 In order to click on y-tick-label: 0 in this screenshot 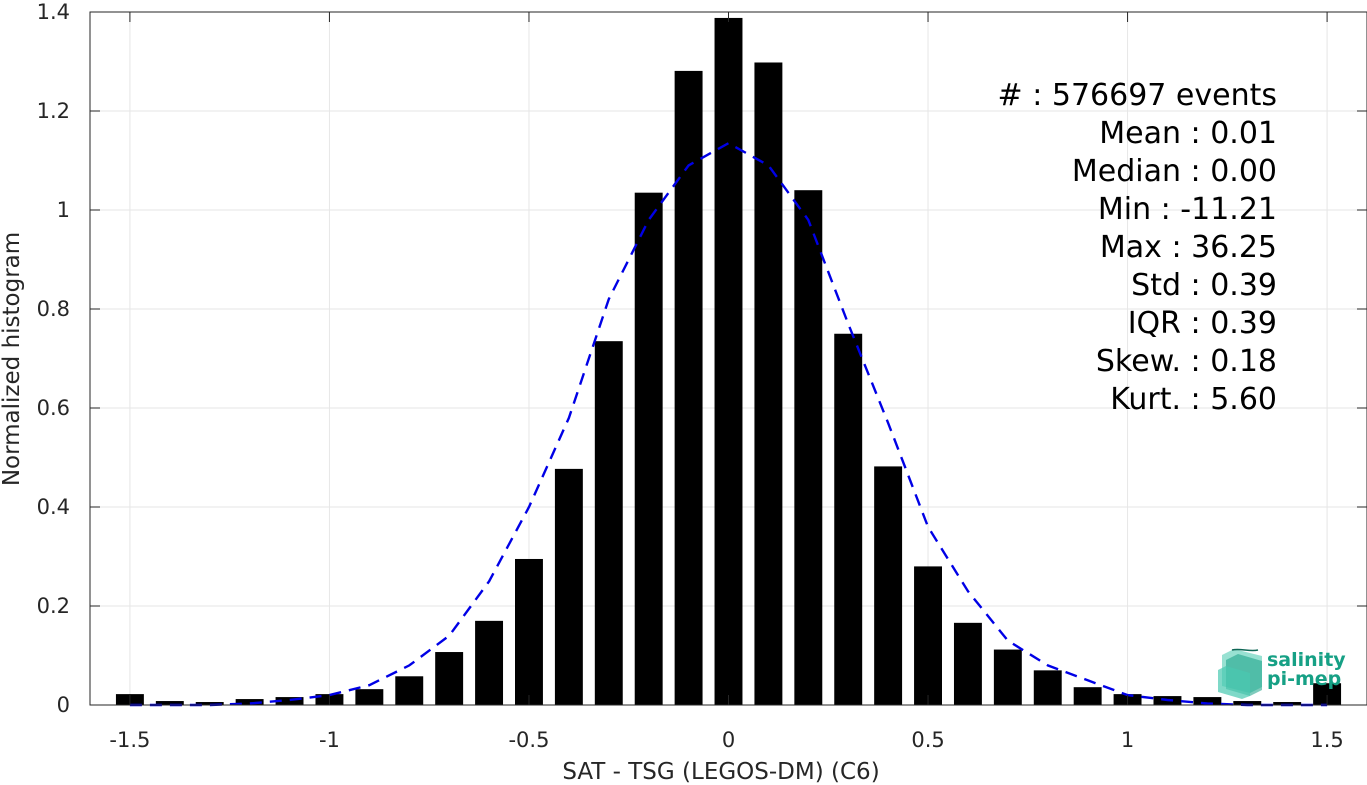, I will do `click(63, 705)`.